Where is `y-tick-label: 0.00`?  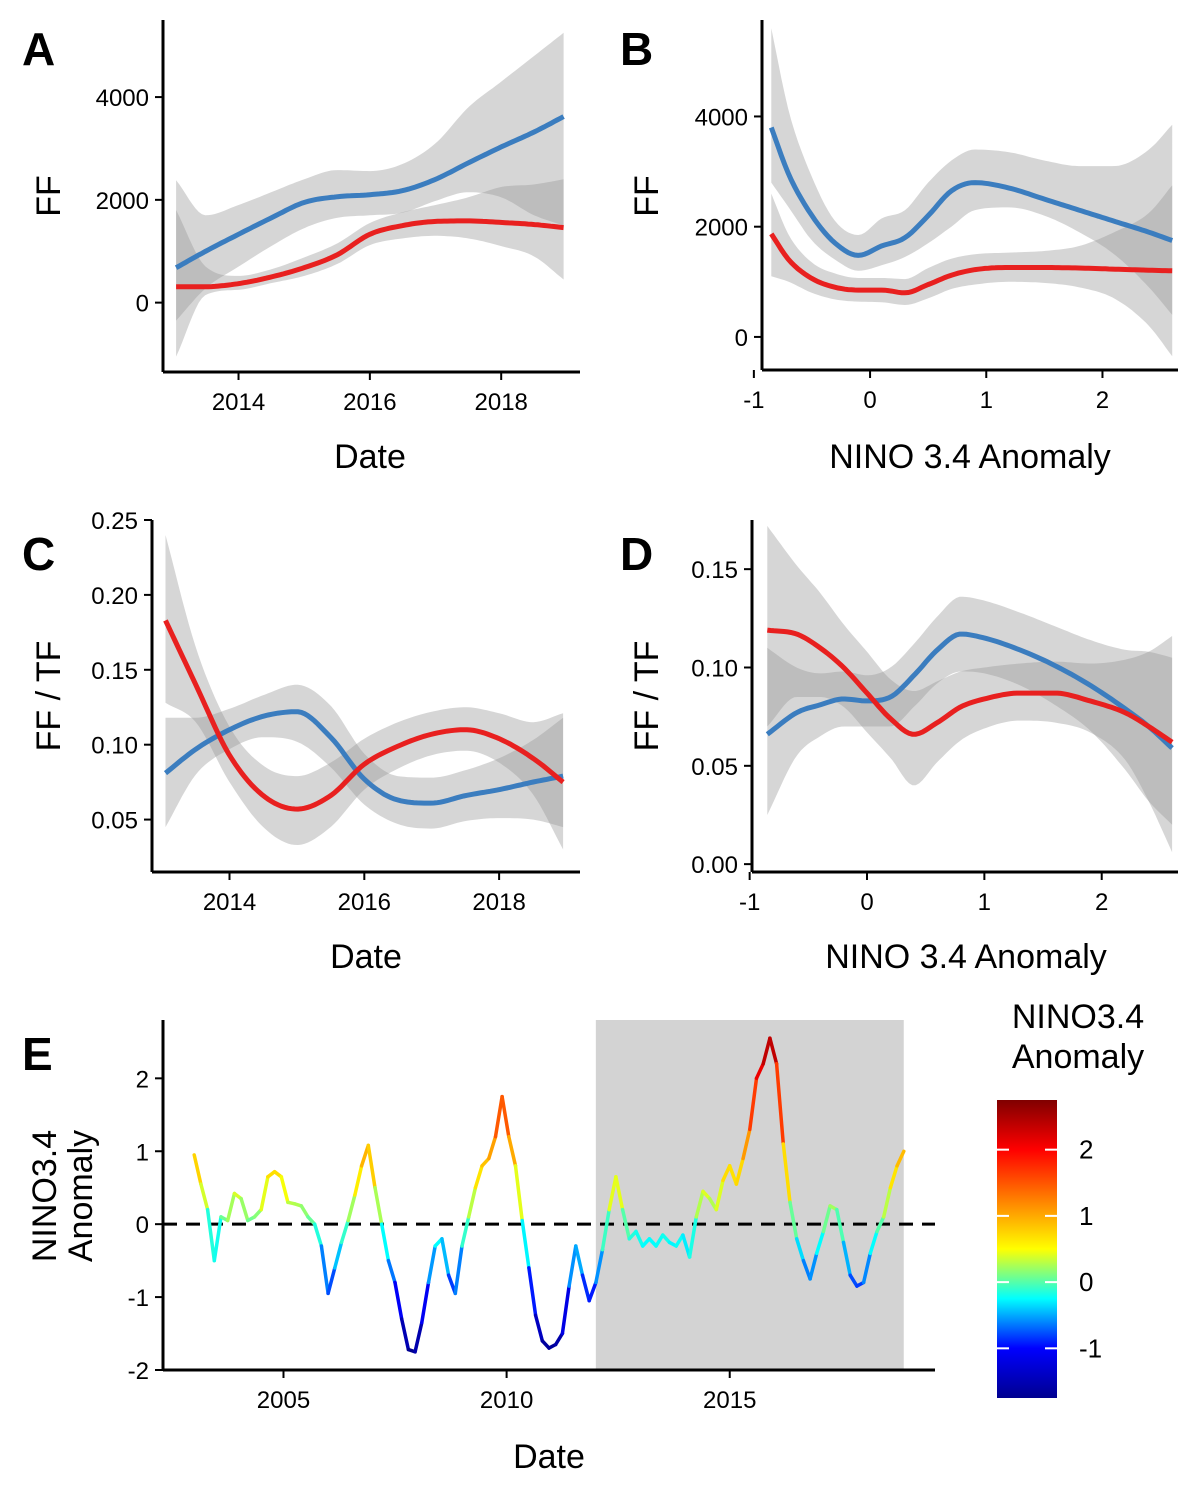
y-tick-label: 0.00 is located at coordinates (714, 865).